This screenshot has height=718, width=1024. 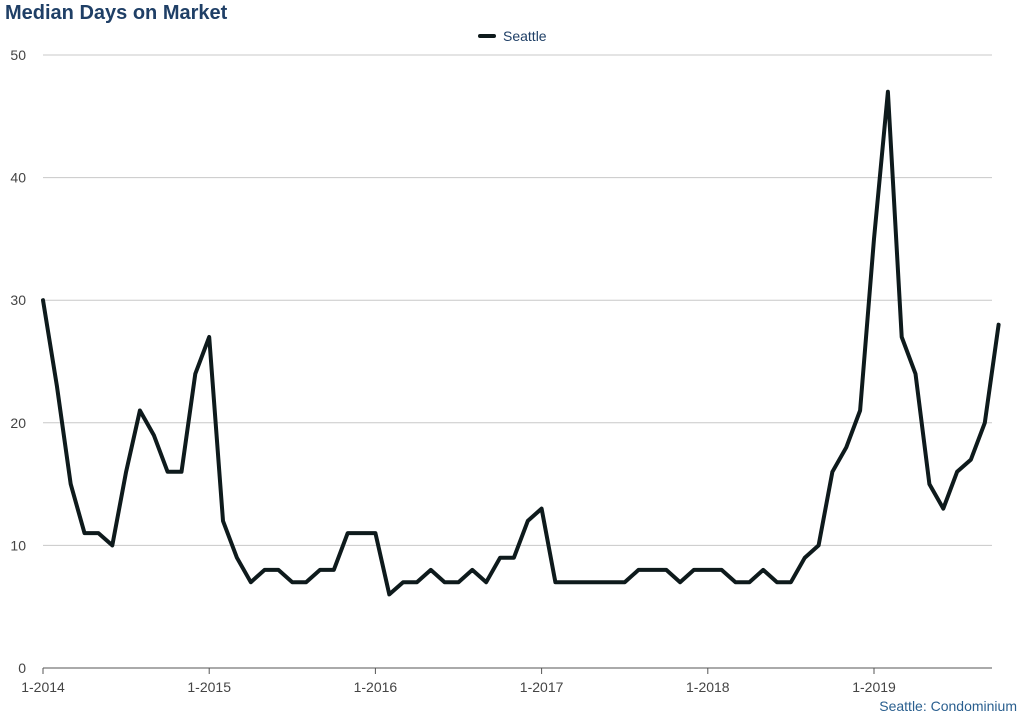 I want to click on legend-label-seattle: Seattle, so click(x=525, y=36).